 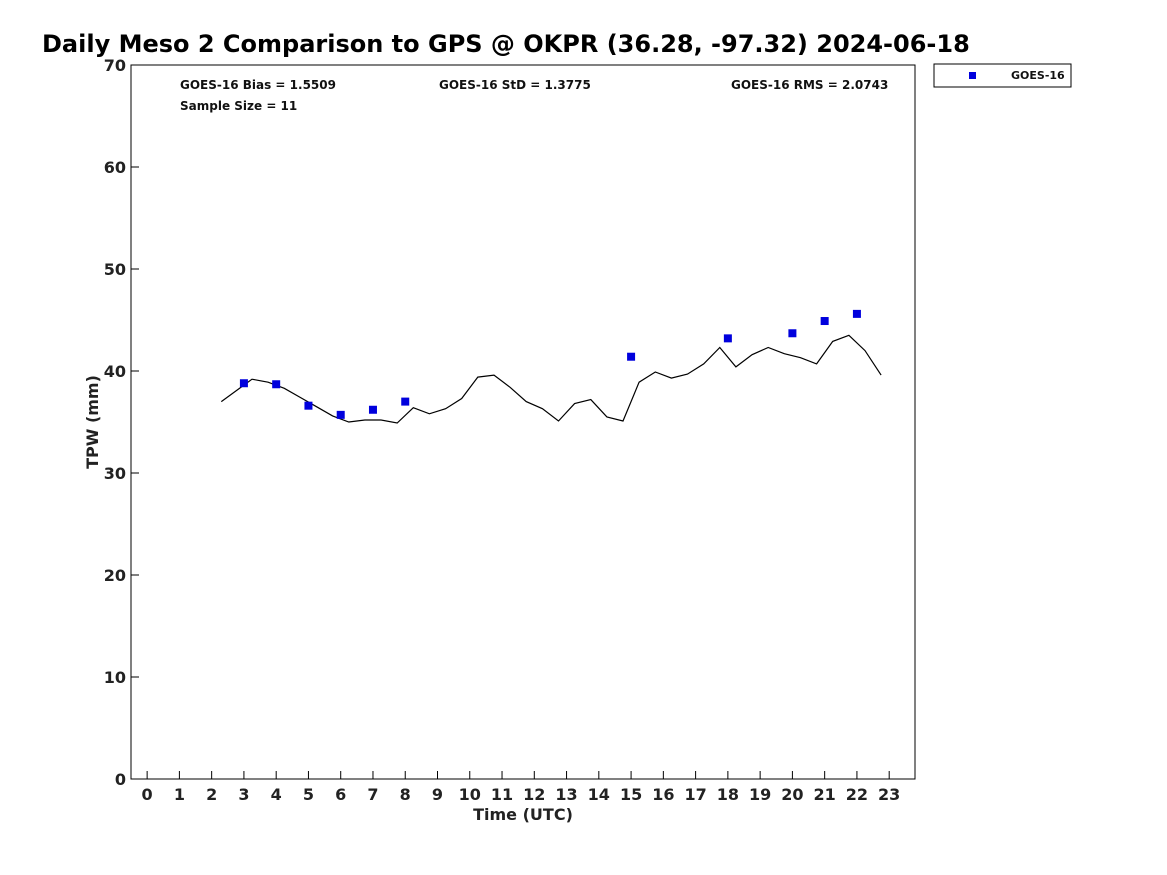 I want to click on x-tick-label: 19, so click(x=760, y=794).